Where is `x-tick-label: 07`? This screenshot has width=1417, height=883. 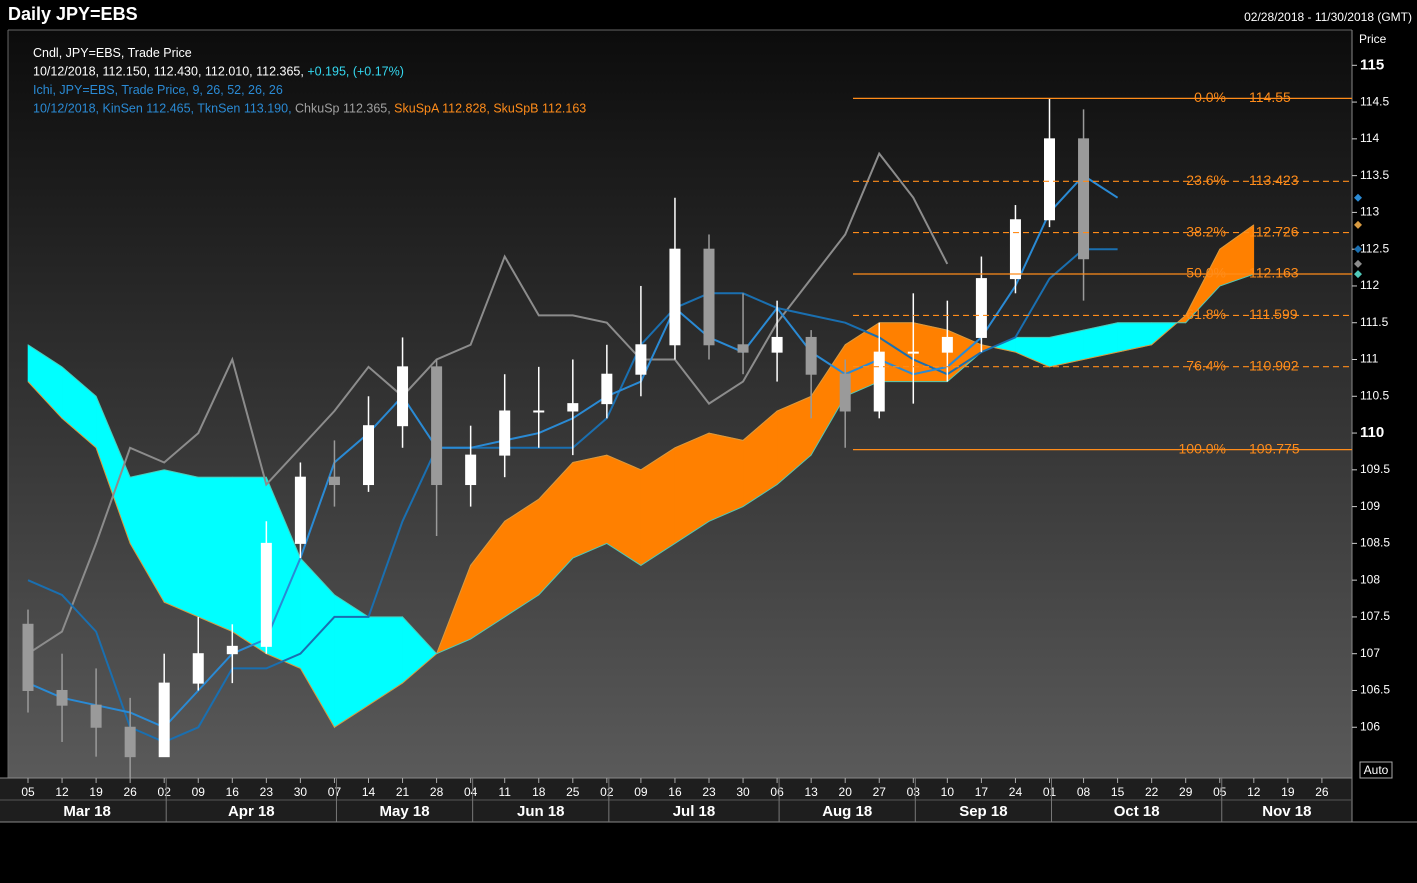 x-tick-label: 07 is located at coordinates (335, 792).